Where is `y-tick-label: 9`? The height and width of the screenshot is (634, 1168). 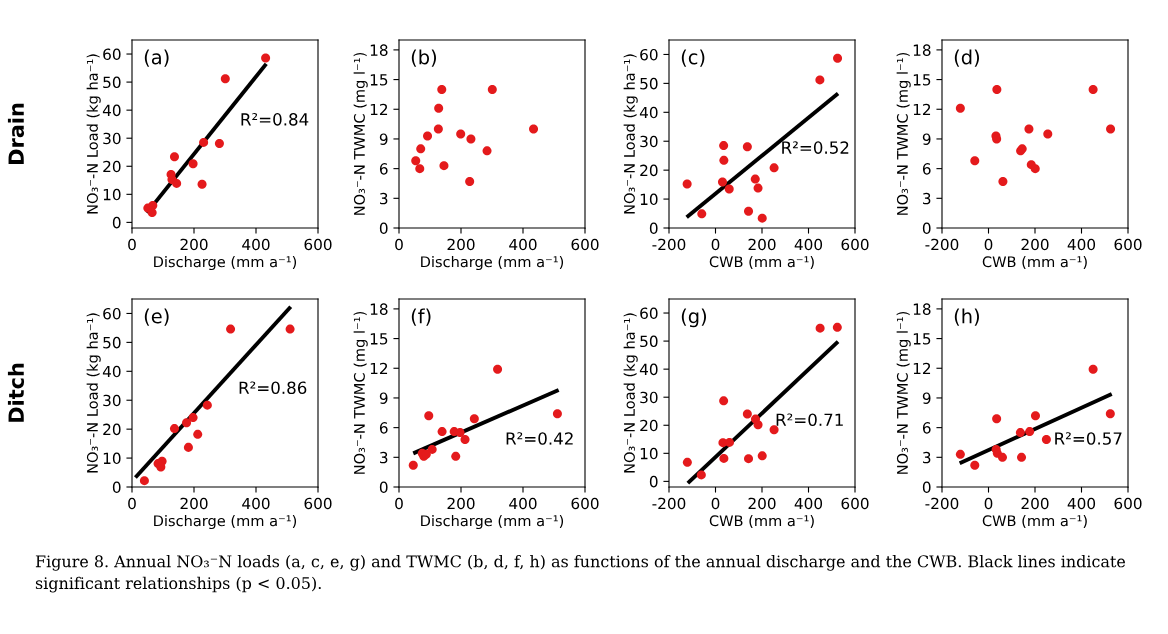 y-tick-label: 9 is located at coordinates (926, 139).